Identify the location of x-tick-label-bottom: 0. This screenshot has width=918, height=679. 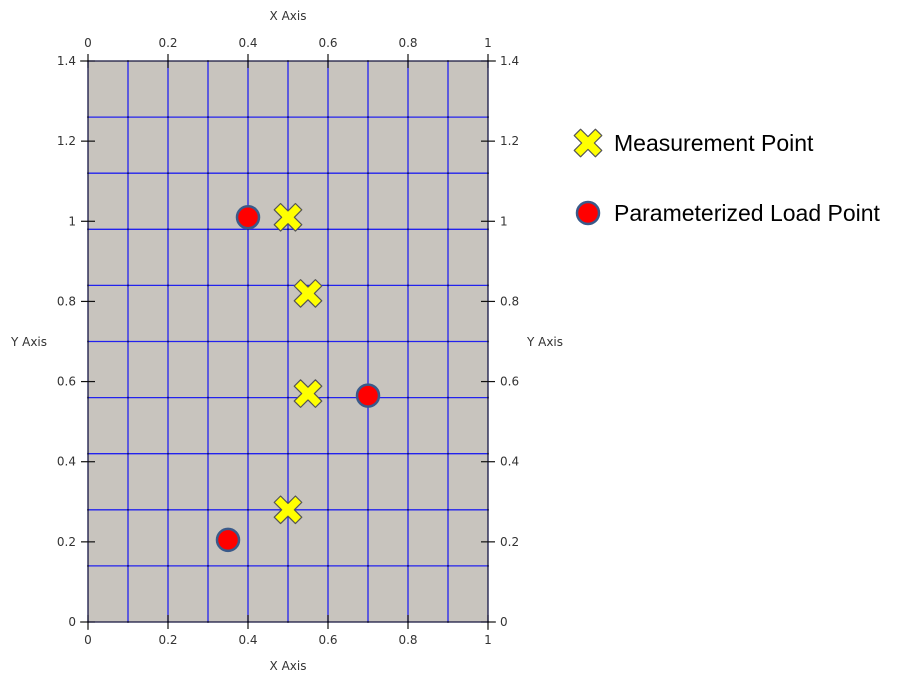
(88, 640).